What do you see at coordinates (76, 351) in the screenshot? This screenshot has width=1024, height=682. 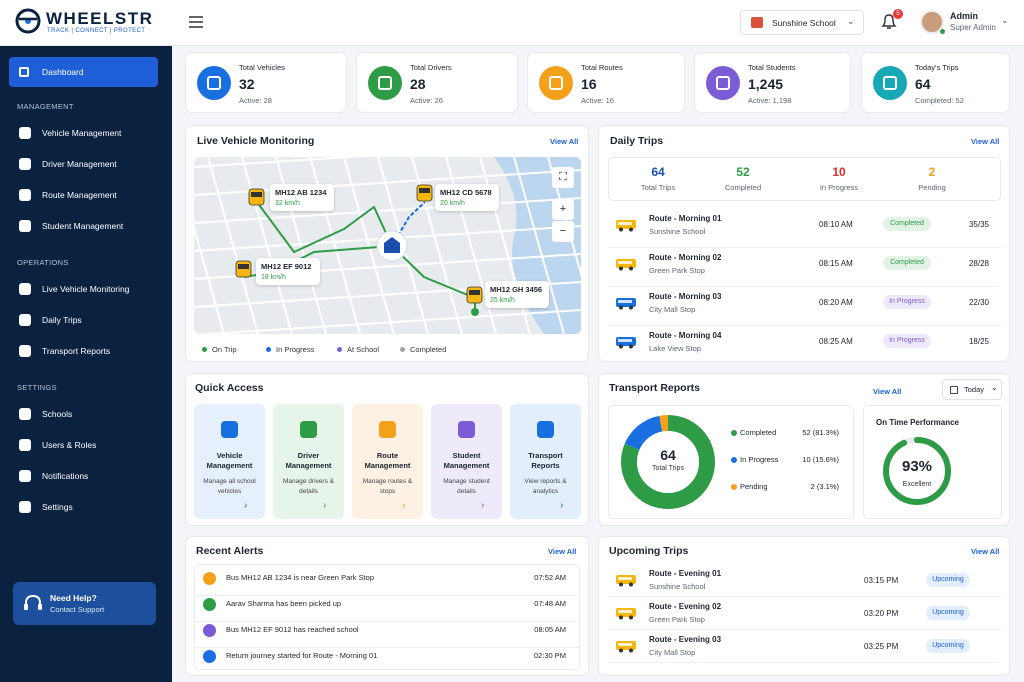 I see `nav-label: Transport Reports` at bounding box center [76, 351].